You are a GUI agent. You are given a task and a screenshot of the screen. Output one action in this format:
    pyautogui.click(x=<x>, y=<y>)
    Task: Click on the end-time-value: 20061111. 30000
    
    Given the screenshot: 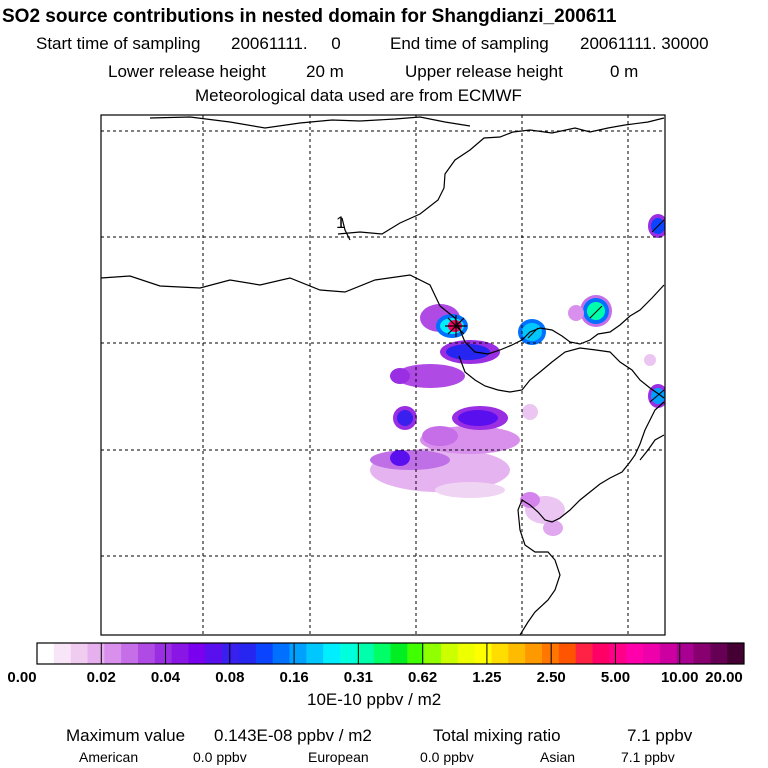 What is the action you would take?
    pyautogui.click(x=644, y=43)
    